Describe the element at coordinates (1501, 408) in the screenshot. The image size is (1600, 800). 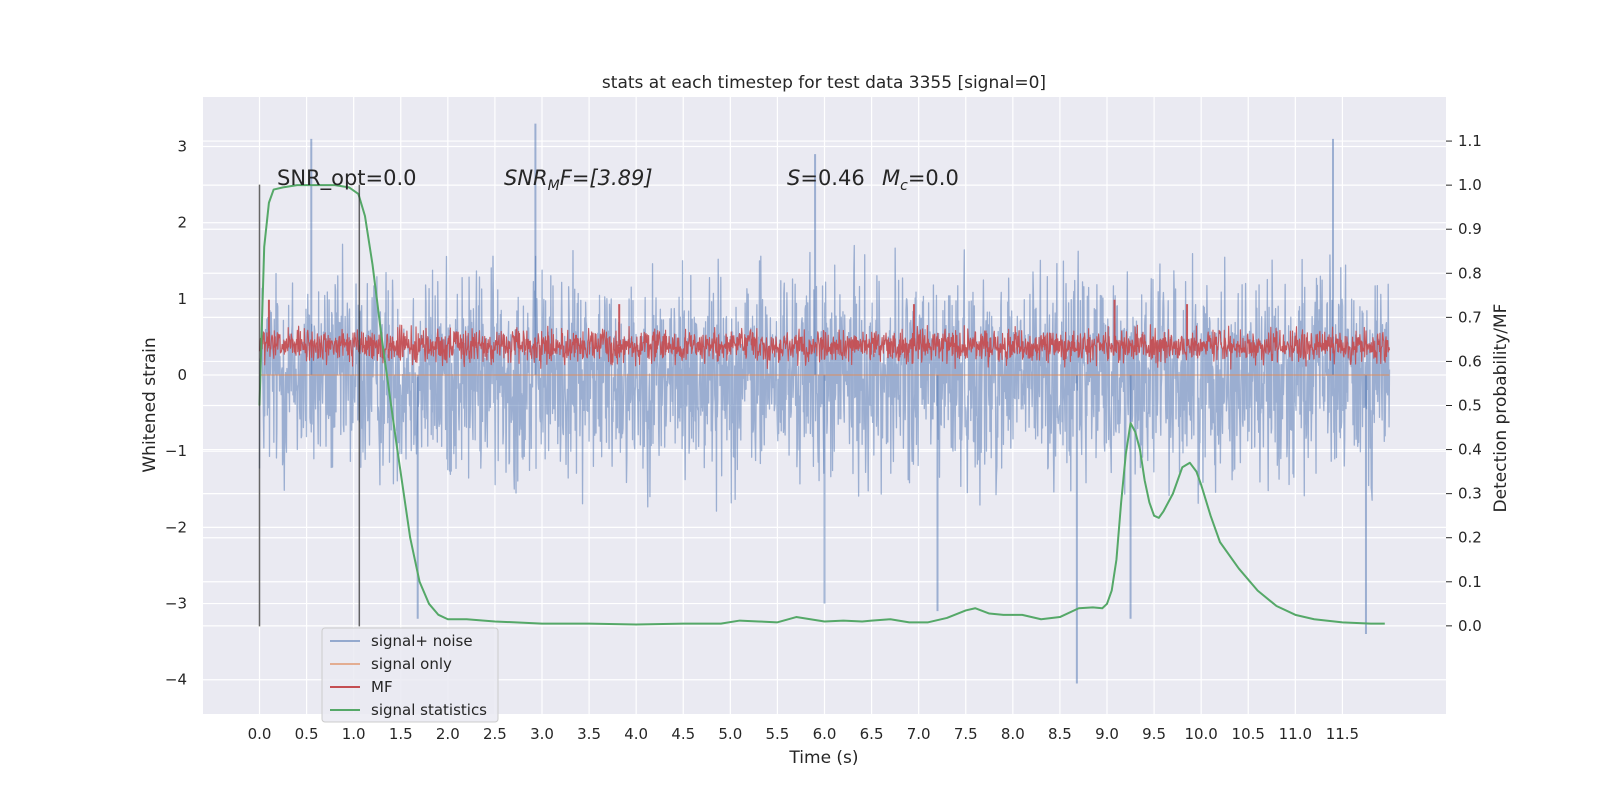
I see `y2-axis-label: Detection probability/MF` at that location.